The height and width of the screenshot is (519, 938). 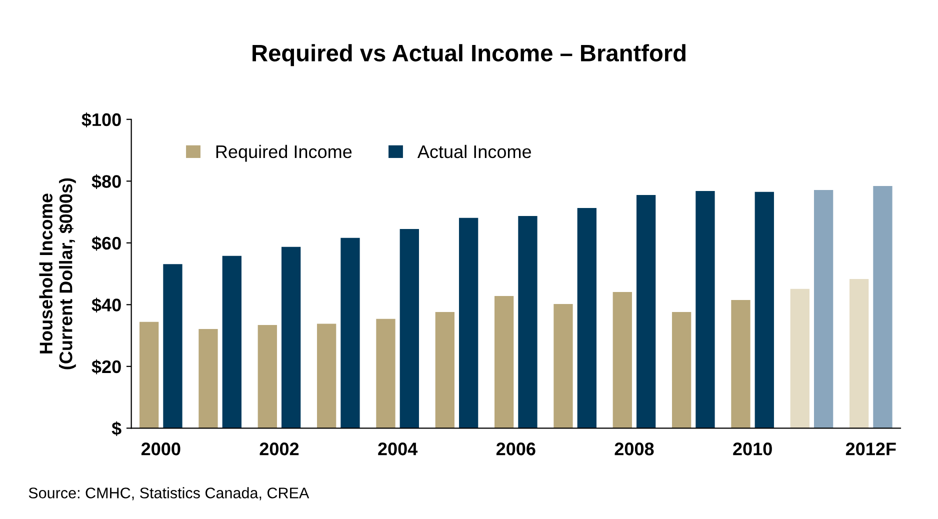 What do you see at coordinates (634, 449) in the screenshot?
I see `x-tick-label: 2008` at bounding box center [634, 449].